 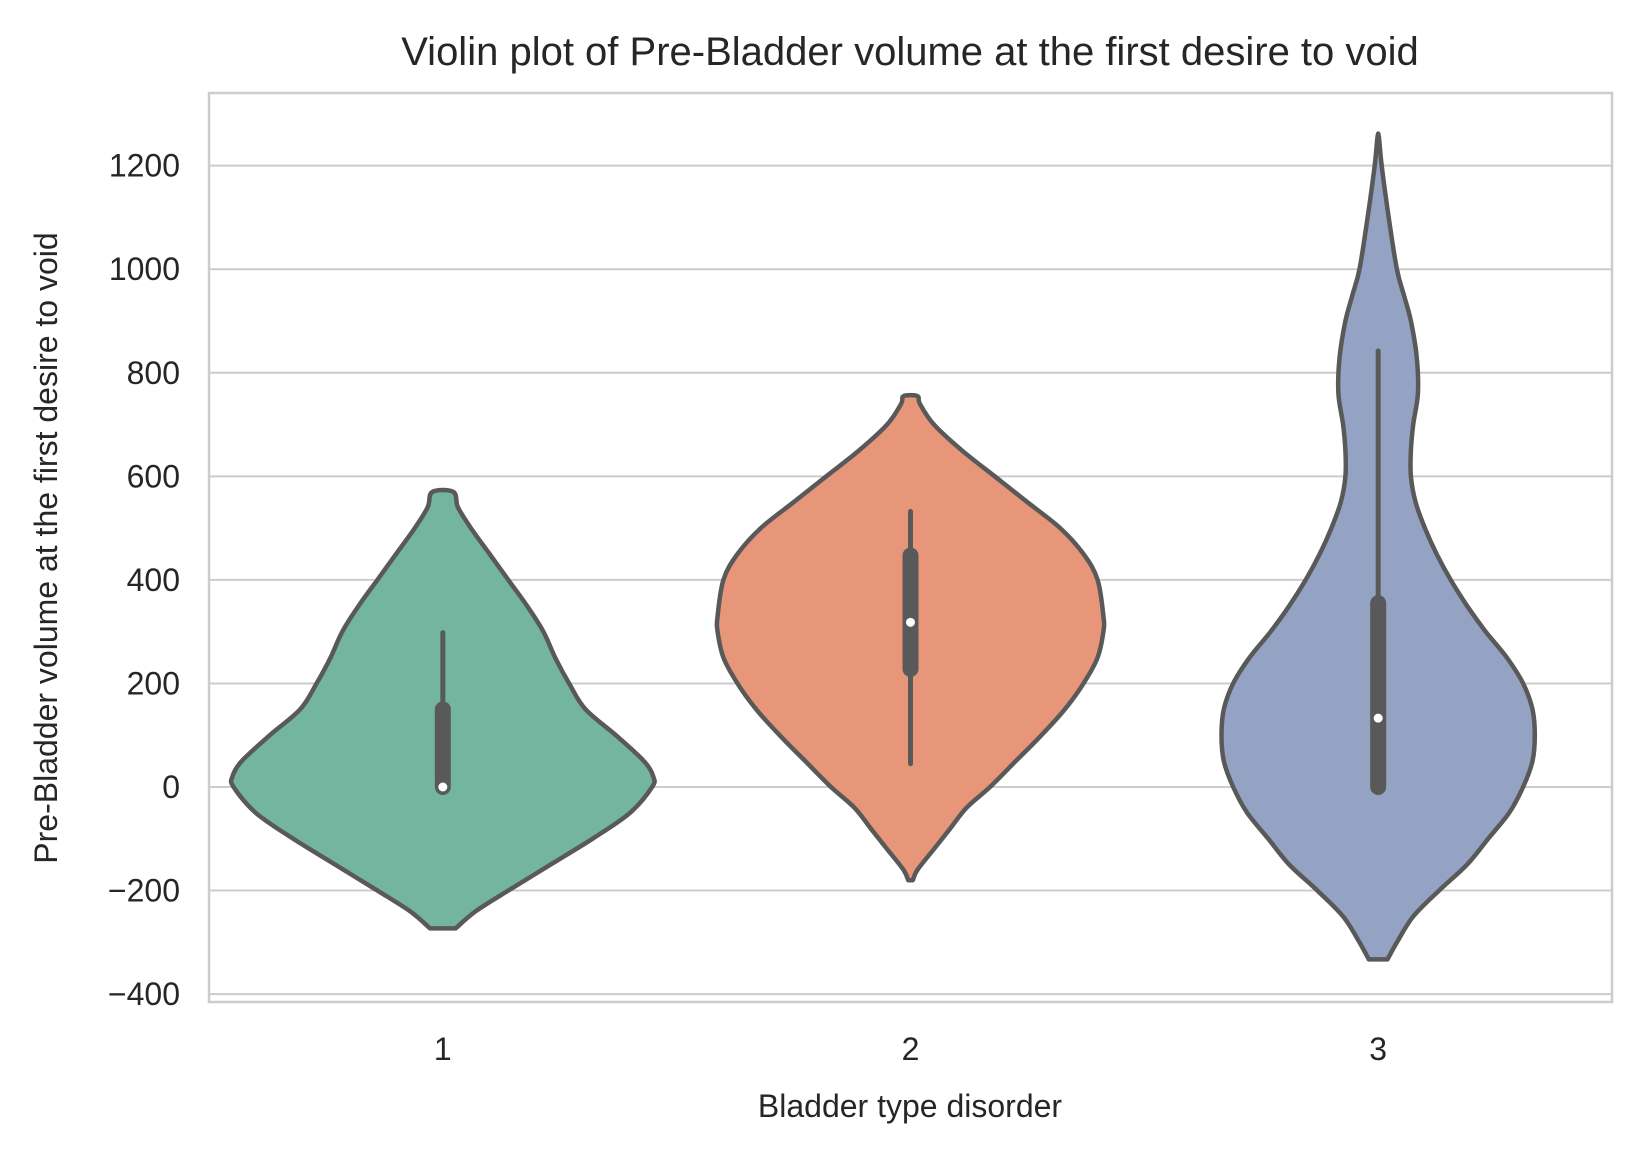 What do you see at coordinates (910, 1106) in the screenshot?
I see `x-axis-label: Bladder type disorder` at bounding box center [910, 1106].